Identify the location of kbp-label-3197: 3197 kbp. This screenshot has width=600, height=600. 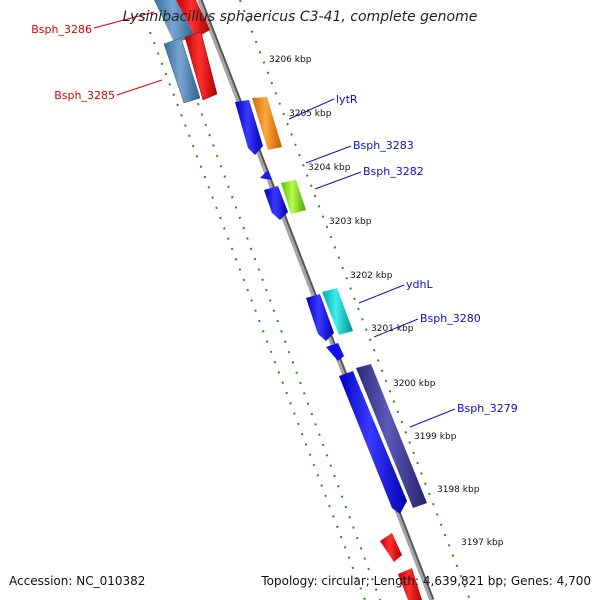
(482, 543).